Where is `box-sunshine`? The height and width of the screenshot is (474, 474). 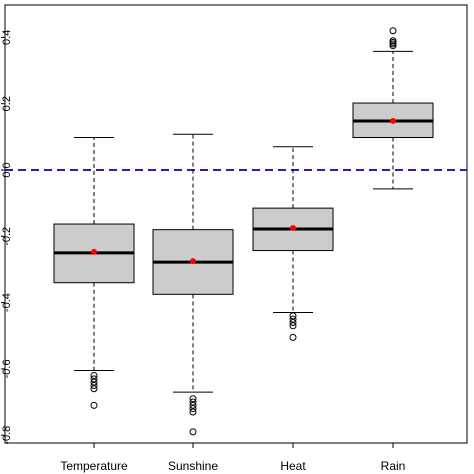 box-sunshine is located at coordinates (193, 284).